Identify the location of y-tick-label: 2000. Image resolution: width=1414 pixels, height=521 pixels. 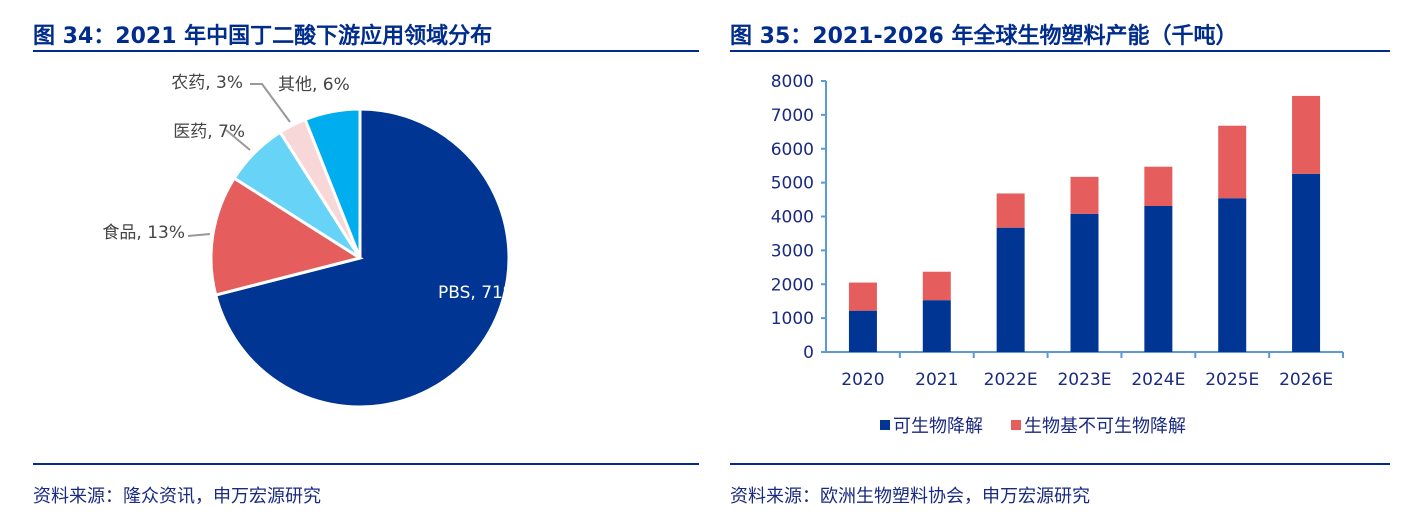
(792, 285).